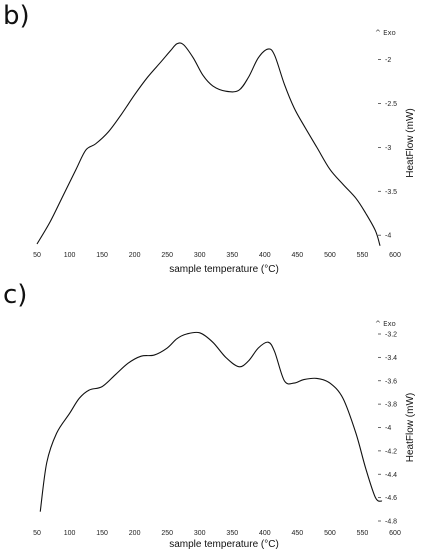 This screenshot has height=550, width=423. What do you see at coordinates (16, 16) in the screenshot?
I see `panel-label-b: b)` at bounding box center [16, 16].